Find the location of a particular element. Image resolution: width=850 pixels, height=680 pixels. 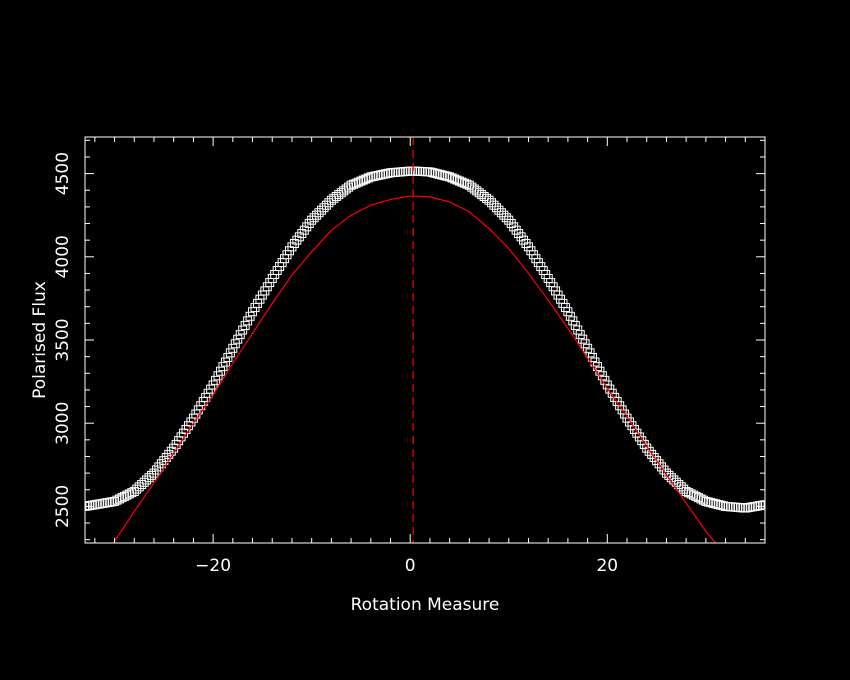

y-tick-label: 3500 is located at coordinates (63, 339).